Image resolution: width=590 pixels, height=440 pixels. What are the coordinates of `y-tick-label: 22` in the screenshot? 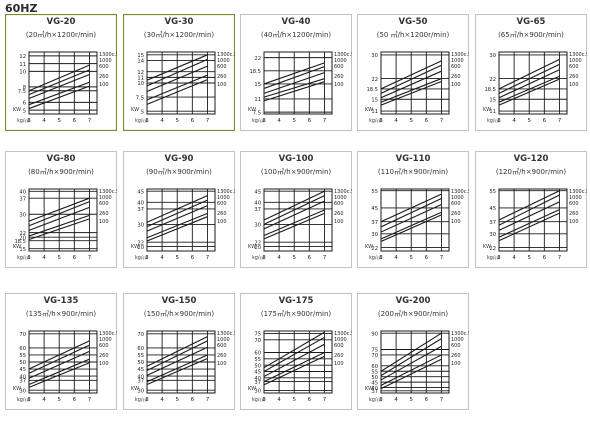 It's located at (257, 59).